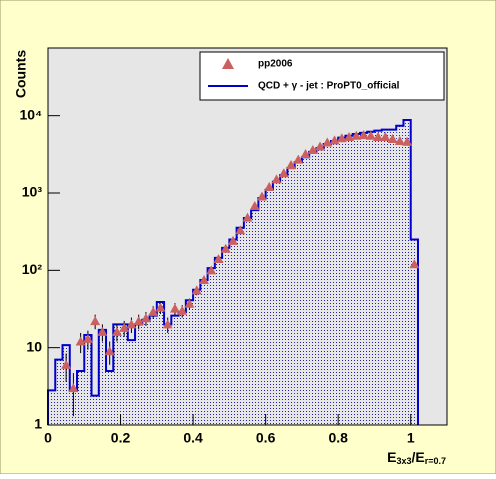 The height and width of the screenshot is (479, 496). Describe the element at coordinates (38, 424) in the screenshot. I see `y-tick-label: 1` at that location.